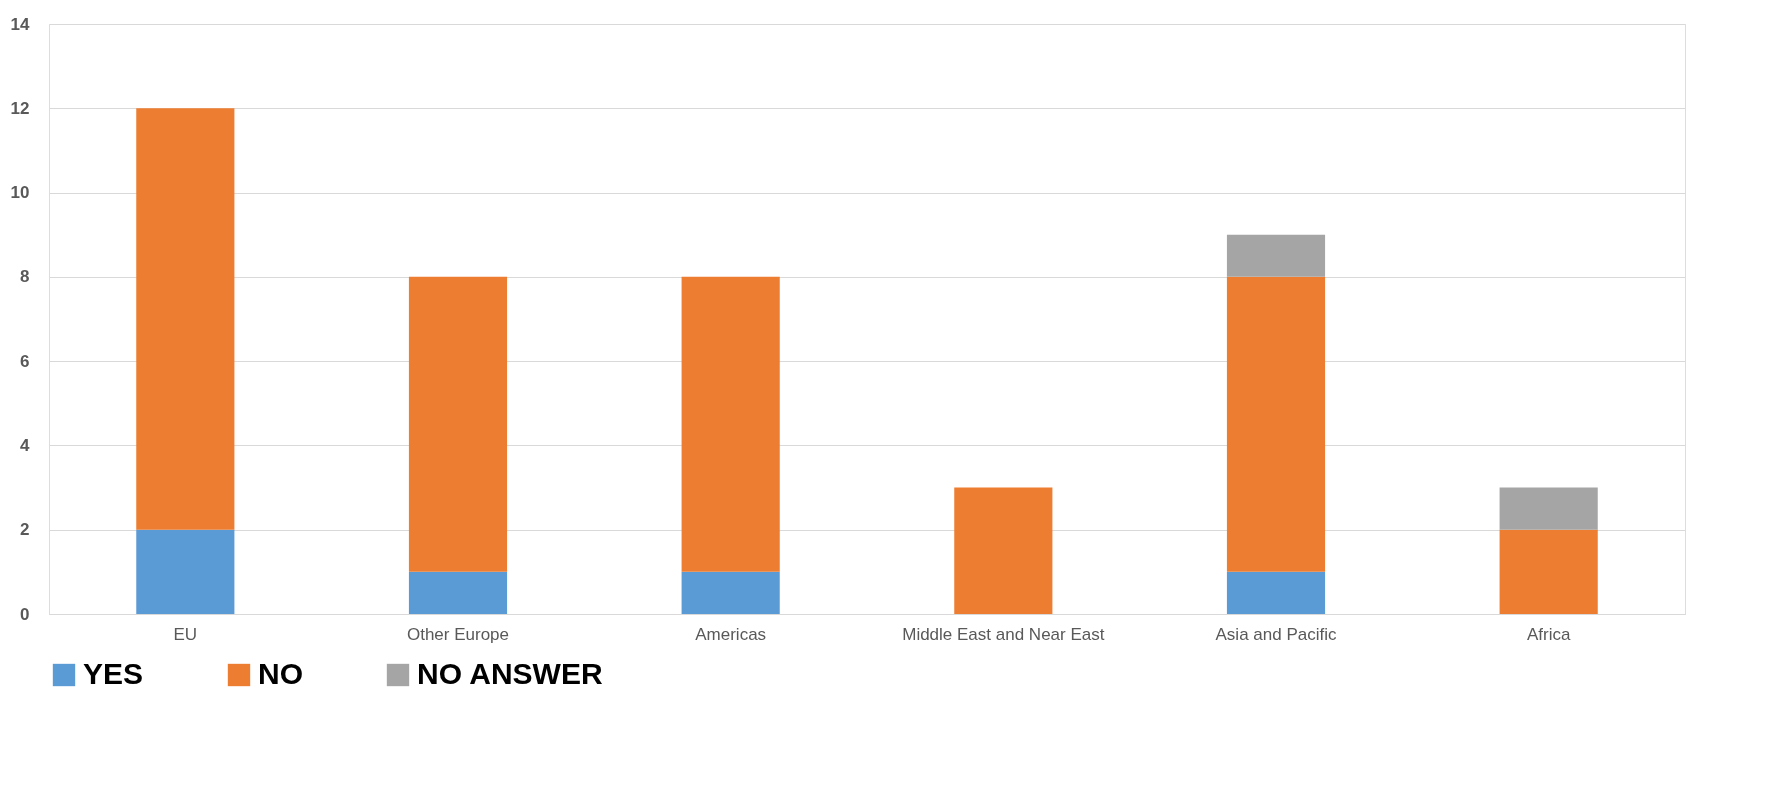  Describe the element at coordinates (280, 673) in the screenshot. I see `legend-label: NO` at that location.